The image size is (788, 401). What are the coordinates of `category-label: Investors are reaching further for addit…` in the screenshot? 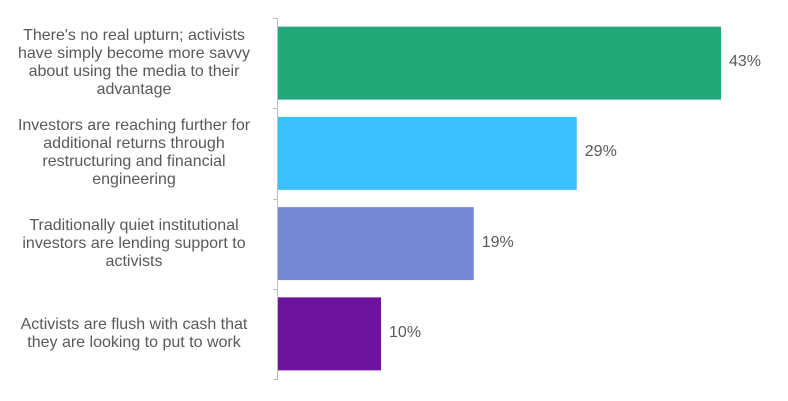 It's located at (134, 153).